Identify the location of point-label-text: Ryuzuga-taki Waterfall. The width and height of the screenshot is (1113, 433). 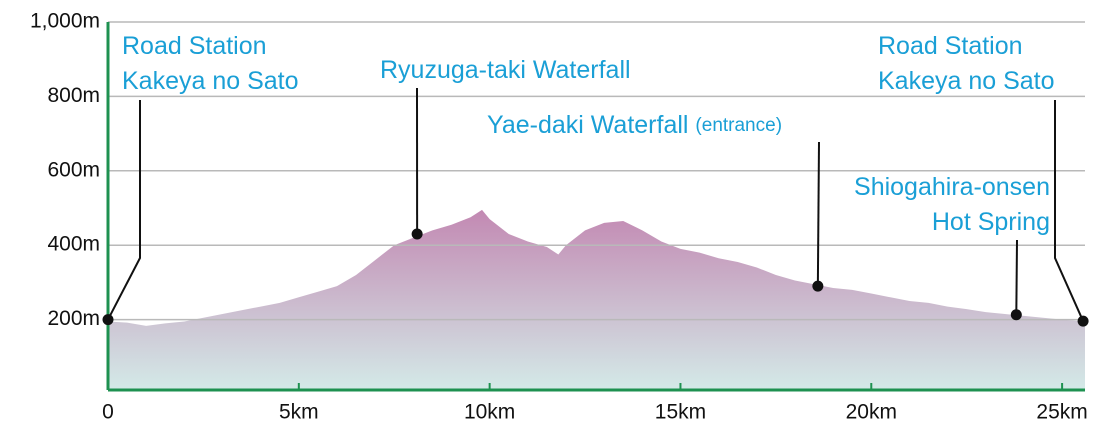
(505, 70).